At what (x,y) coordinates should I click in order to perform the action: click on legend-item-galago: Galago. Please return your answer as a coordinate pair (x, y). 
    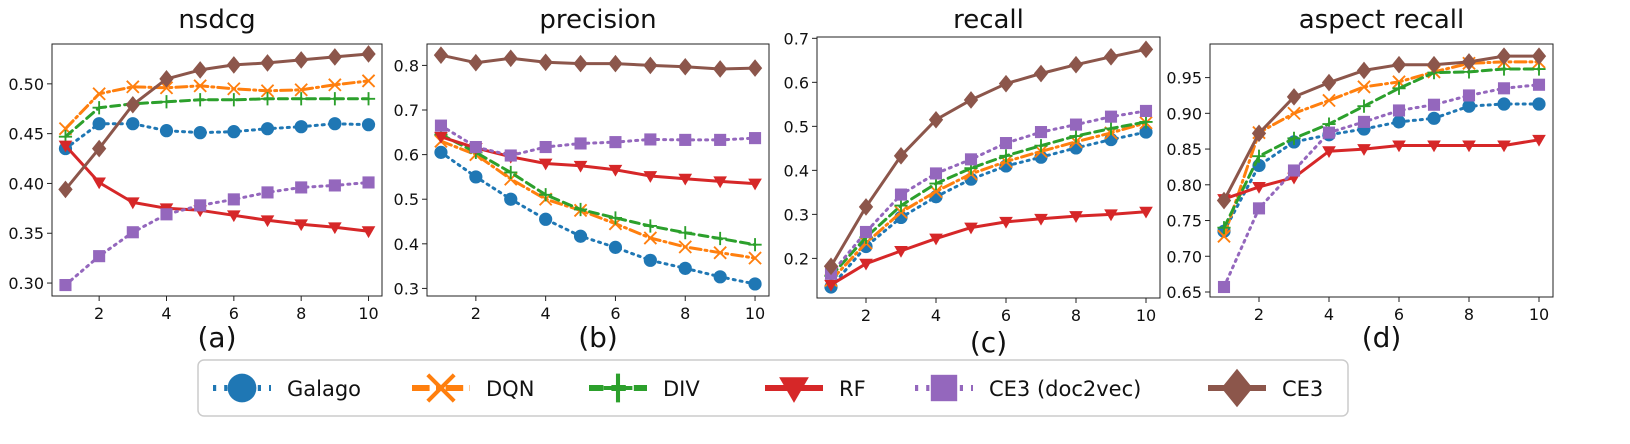
    Looking at the image, I should click on (287, 388).